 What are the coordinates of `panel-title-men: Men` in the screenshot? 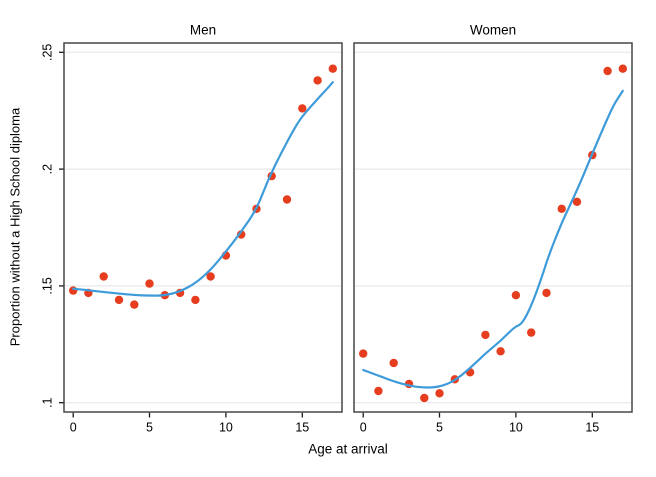 It's located at (203, 30).